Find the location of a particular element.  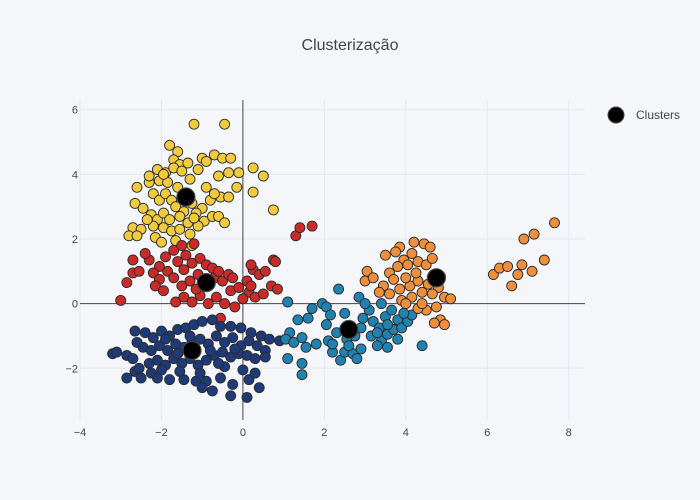

chart-title: Clusterização is located at coordinates (350, 45).